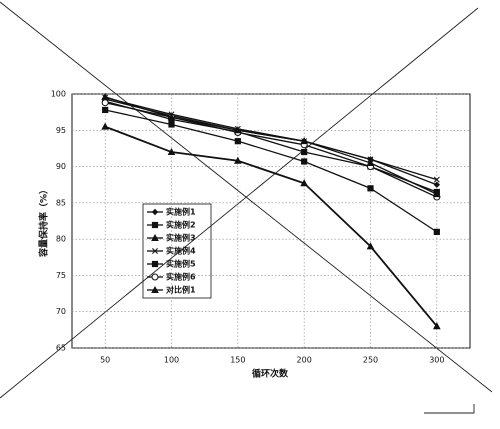  I want to click on y-tick-label: 70, so click(61, 311).